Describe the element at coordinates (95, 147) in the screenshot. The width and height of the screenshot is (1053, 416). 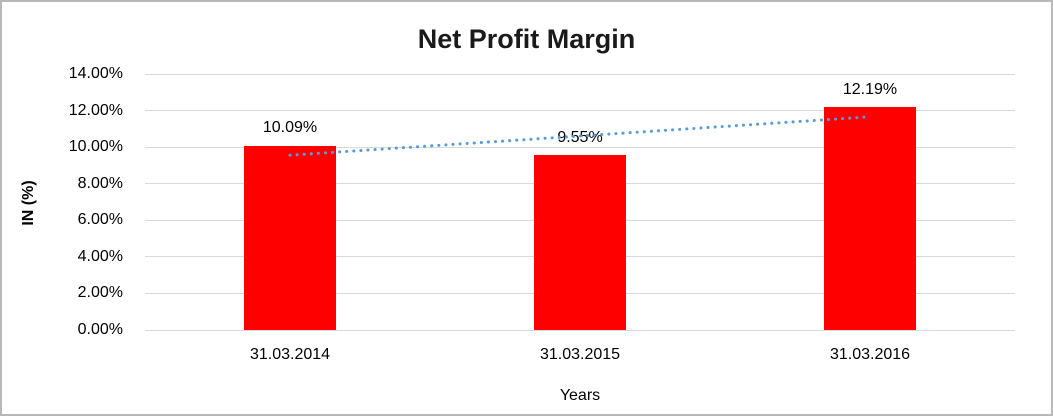
I see `y-tick-label: 10.00%` at that location.